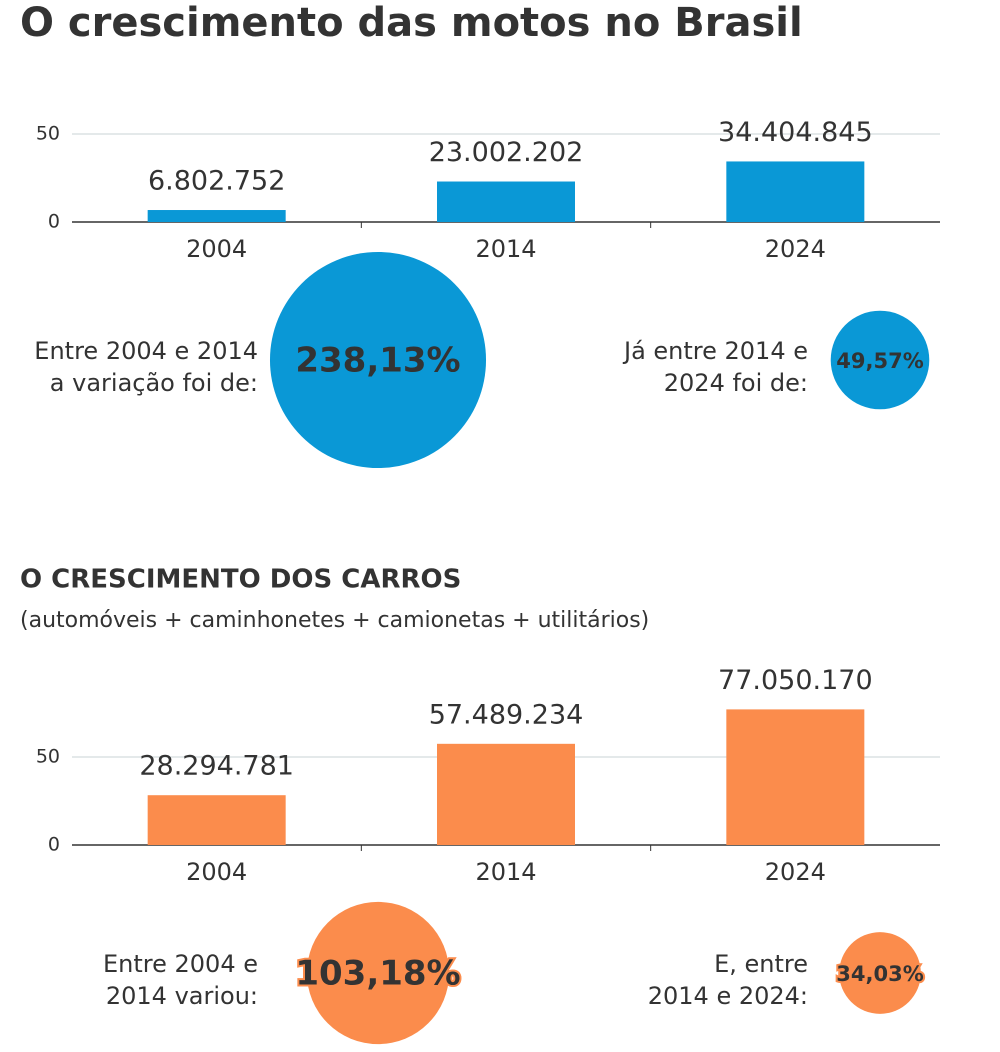 The height and width of the screenshot is (1052, 1000). I want to click on value-label: 57.489.234, so click(506, 714).